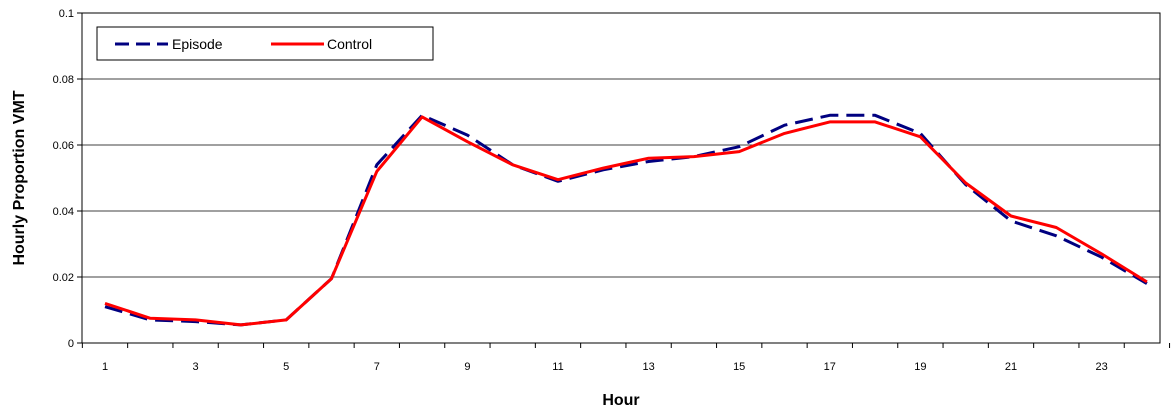 Image resolution: width=1175 pixels, height=416 pixels. Describe the element at coordinates (377, 367) in the screenshot. I see `x-tick-label: 7` at that location.